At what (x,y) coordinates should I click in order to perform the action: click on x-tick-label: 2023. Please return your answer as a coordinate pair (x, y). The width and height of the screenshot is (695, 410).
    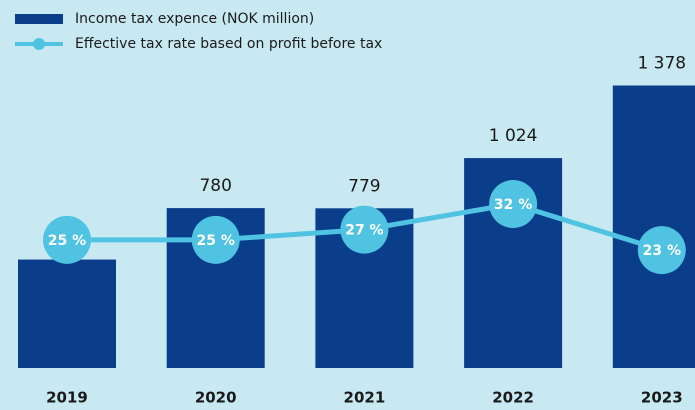
    Looking at the image, I should click on (662, 398).